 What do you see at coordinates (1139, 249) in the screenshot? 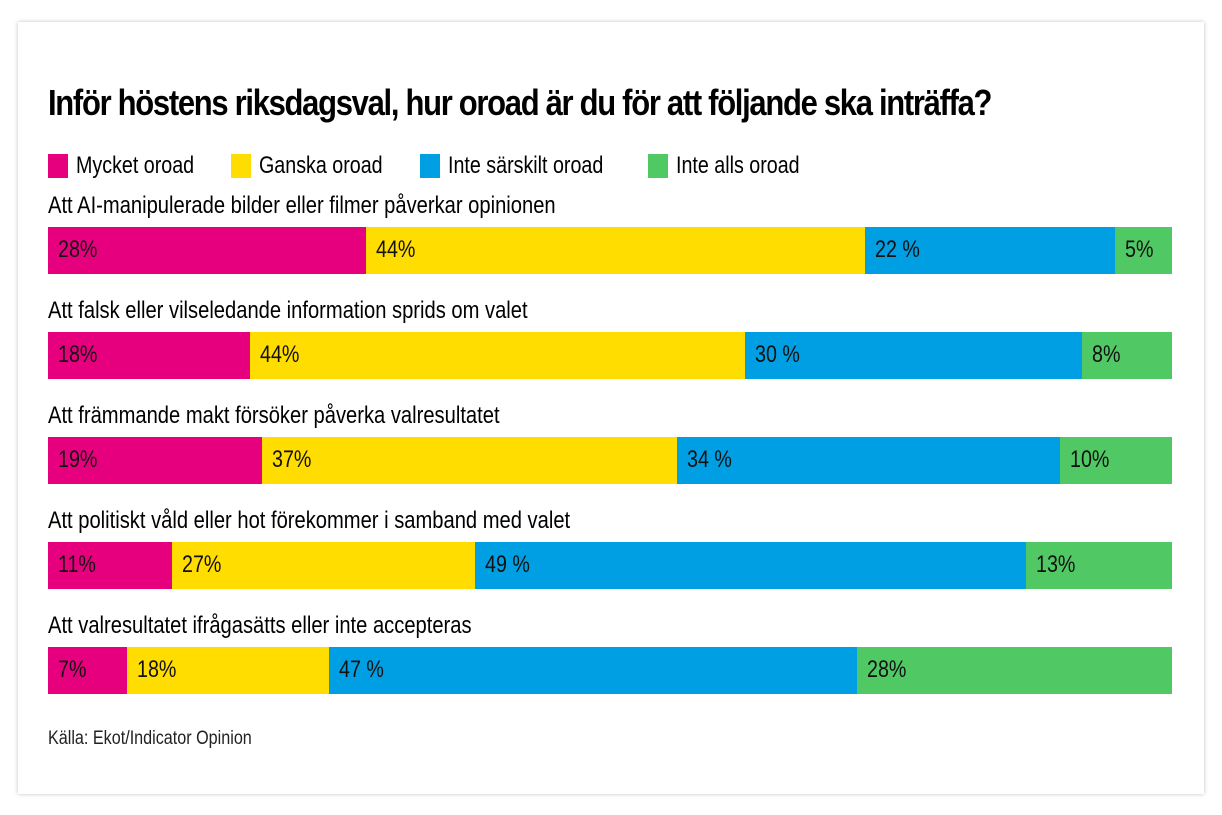
I see `data-label: 5%` at bounding box center [1139, 249].